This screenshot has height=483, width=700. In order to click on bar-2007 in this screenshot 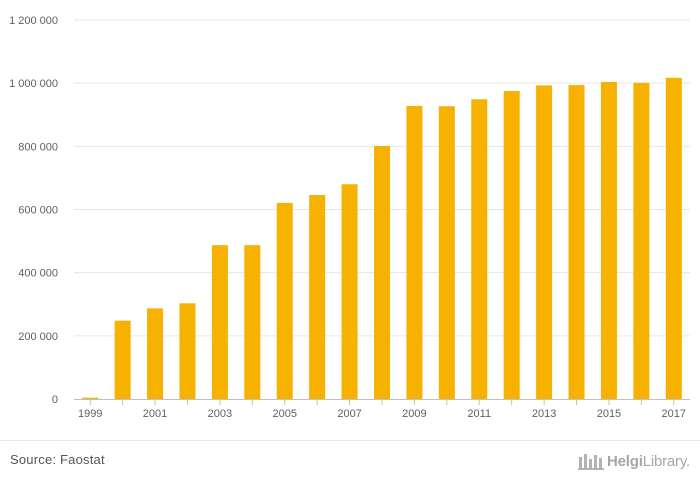, I will do `click(349, 291)`.